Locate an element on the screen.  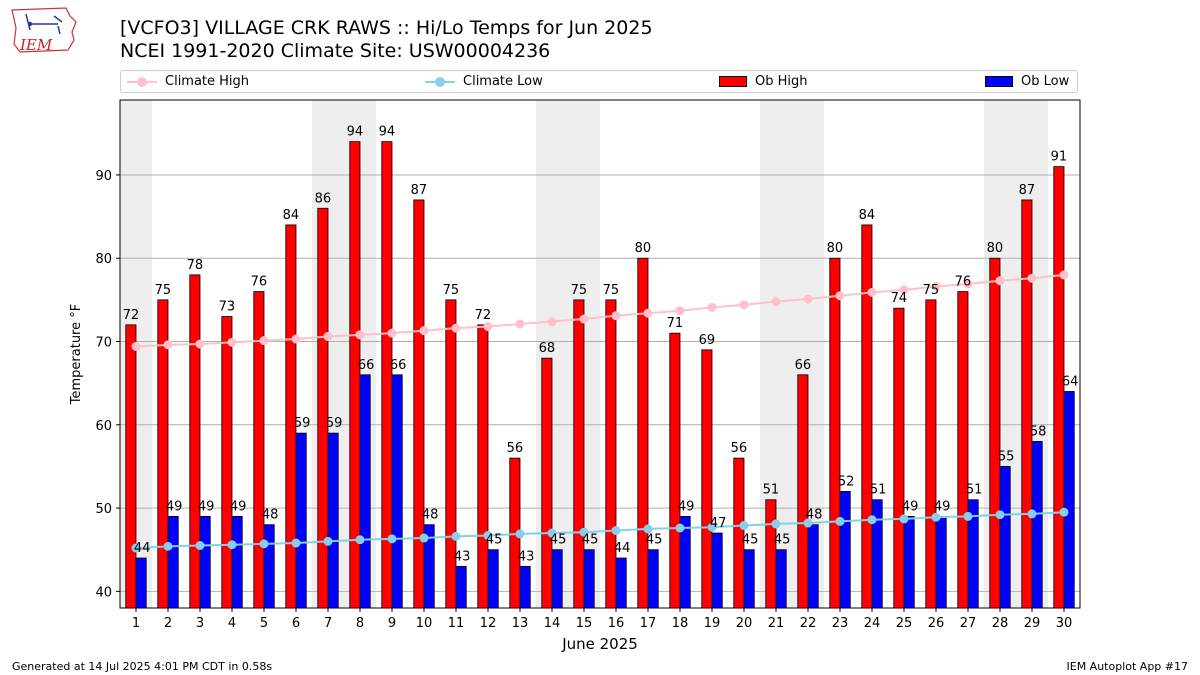
x-tick-label: 6 is located at coordinates (296, 623).